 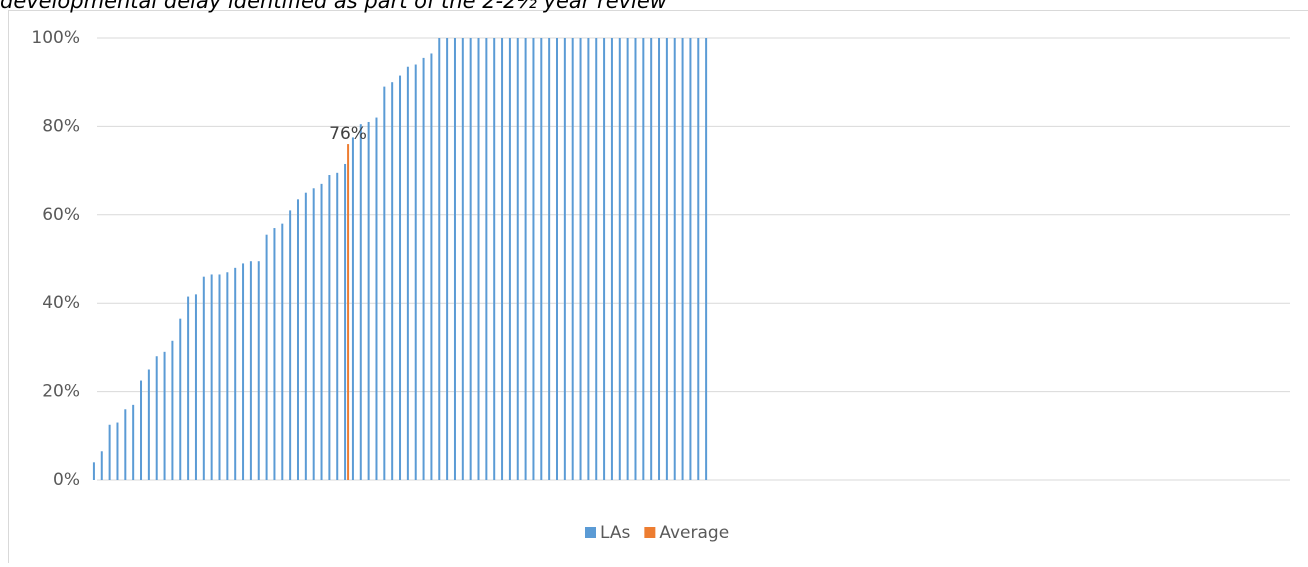 What do you see at coordinates (61, 126) in the screenshot?
I see `y-tick-label: 80%` at bounding box center [61, 126].